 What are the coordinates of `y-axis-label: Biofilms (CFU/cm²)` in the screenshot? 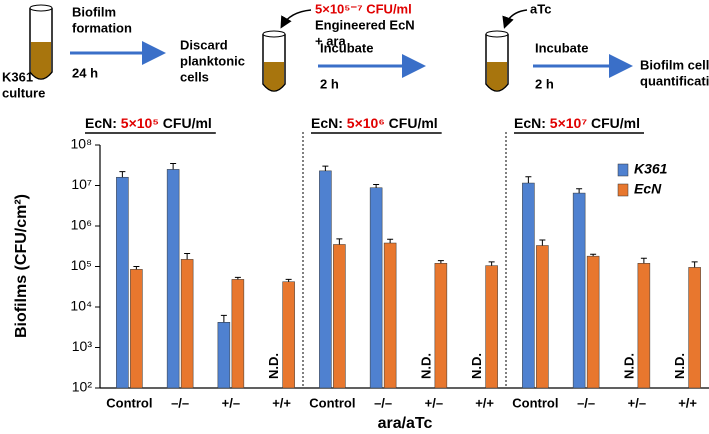 It's located at (21, 266).